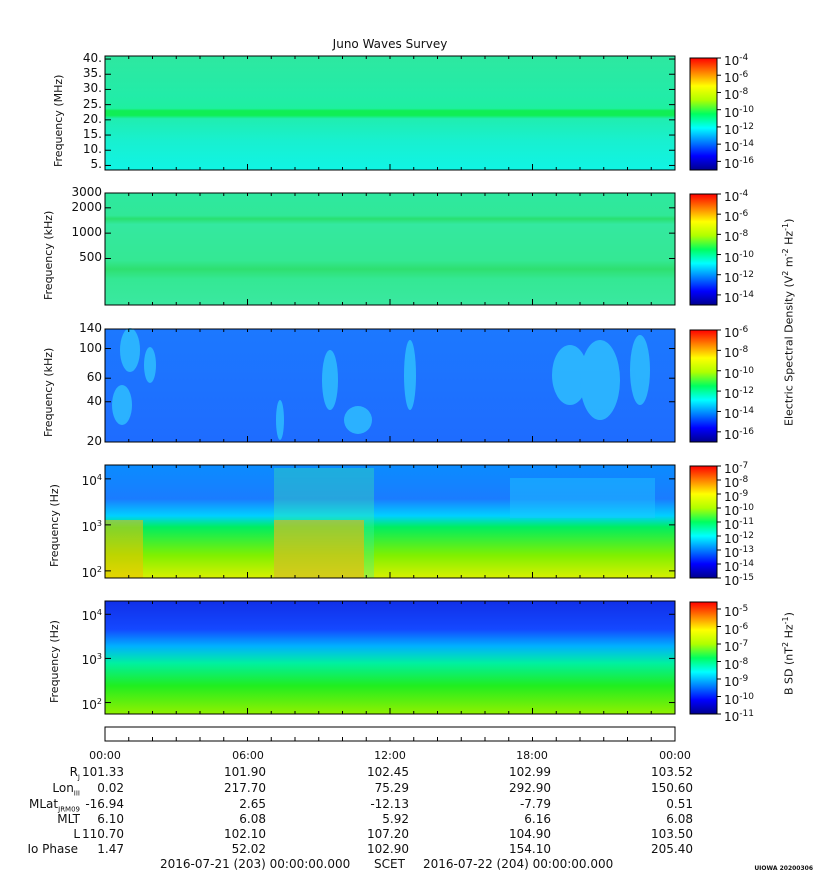 The height and width of the screenshot is (880, 815). Describe the element at coordinates (48, 392) in the screenshot. I see `panel-3-ylabel: Frequency (kHz)` at that location.